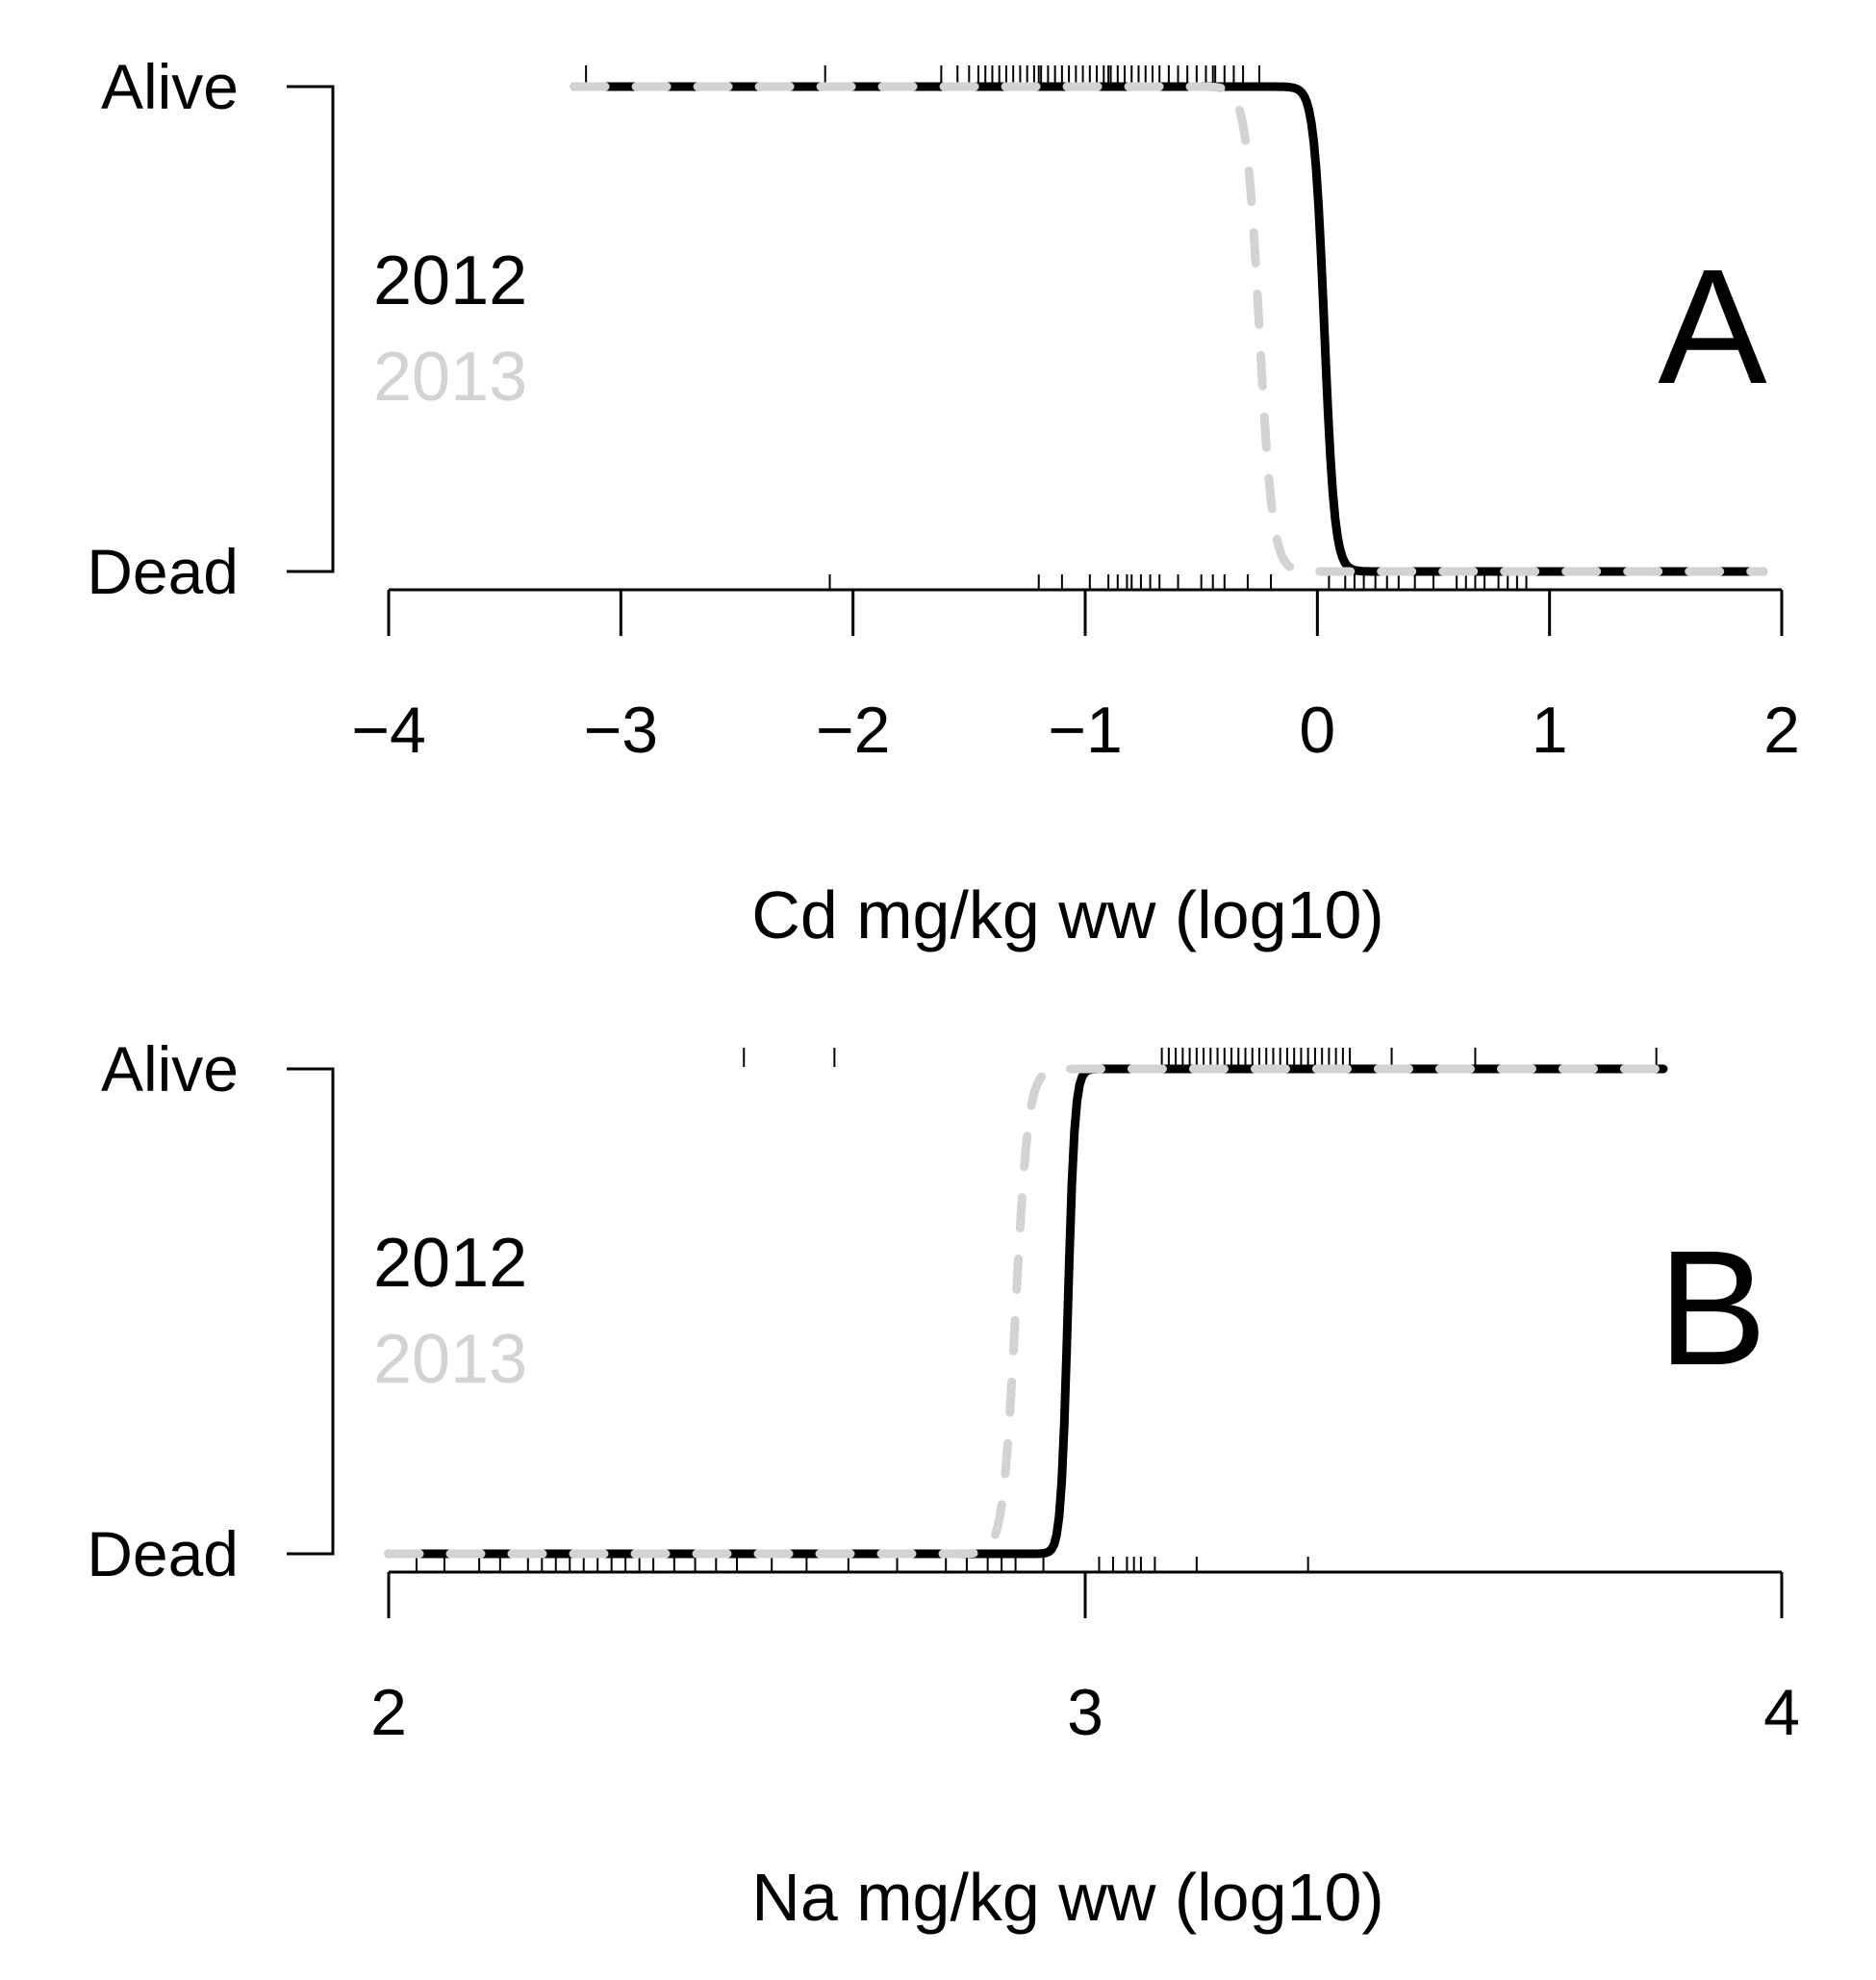 The width and height of the screenshot is (1876, 1980). Describe the element at coordinates (388, 730) in the screenshot. I see `x-tick-label: −4` at that location.